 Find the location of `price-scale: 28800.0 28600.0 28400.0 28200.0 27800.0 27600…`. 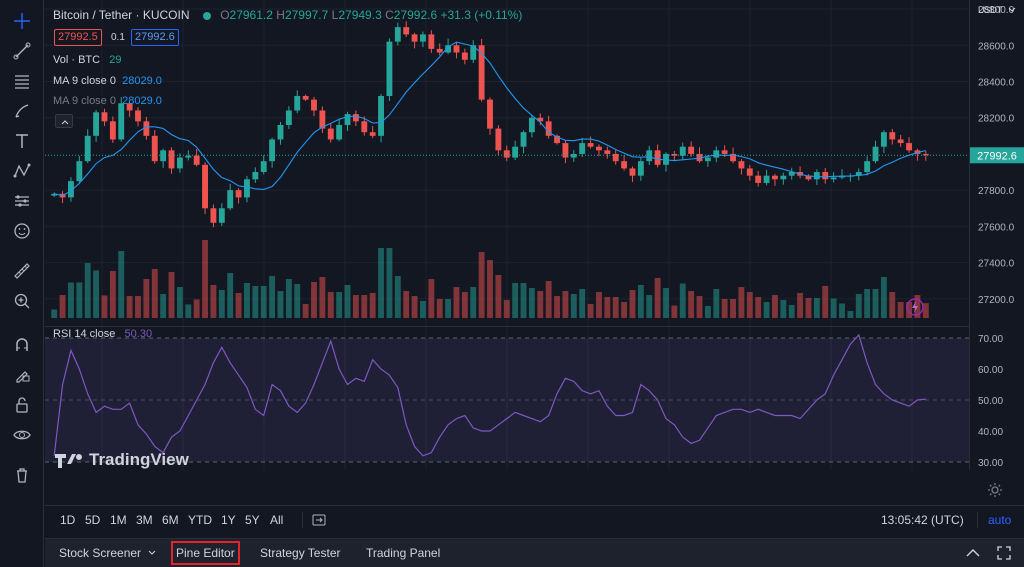

price-scale: 28800.0 28600.0 28400.0 28200.0 27800.0 27600… is located at coordinates (996, 235).